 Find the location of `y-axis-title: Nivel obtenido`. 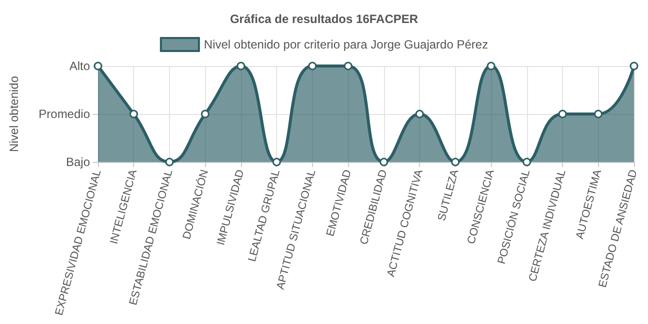

y-axis-title: Nivel obtenido is located at coordinates (14, 114).